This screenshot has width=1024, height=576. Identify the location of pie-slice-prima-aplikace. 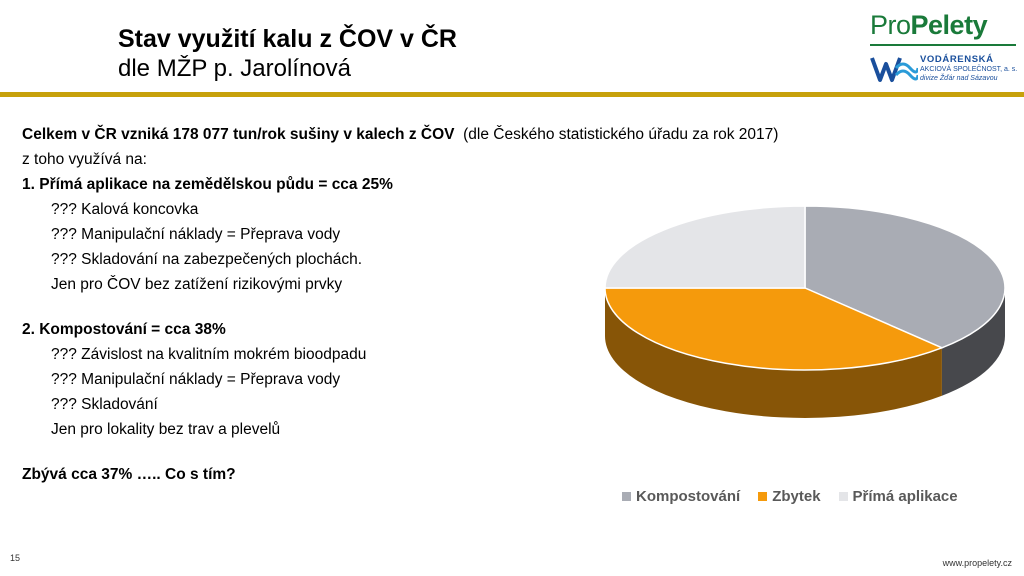
(705, 247).